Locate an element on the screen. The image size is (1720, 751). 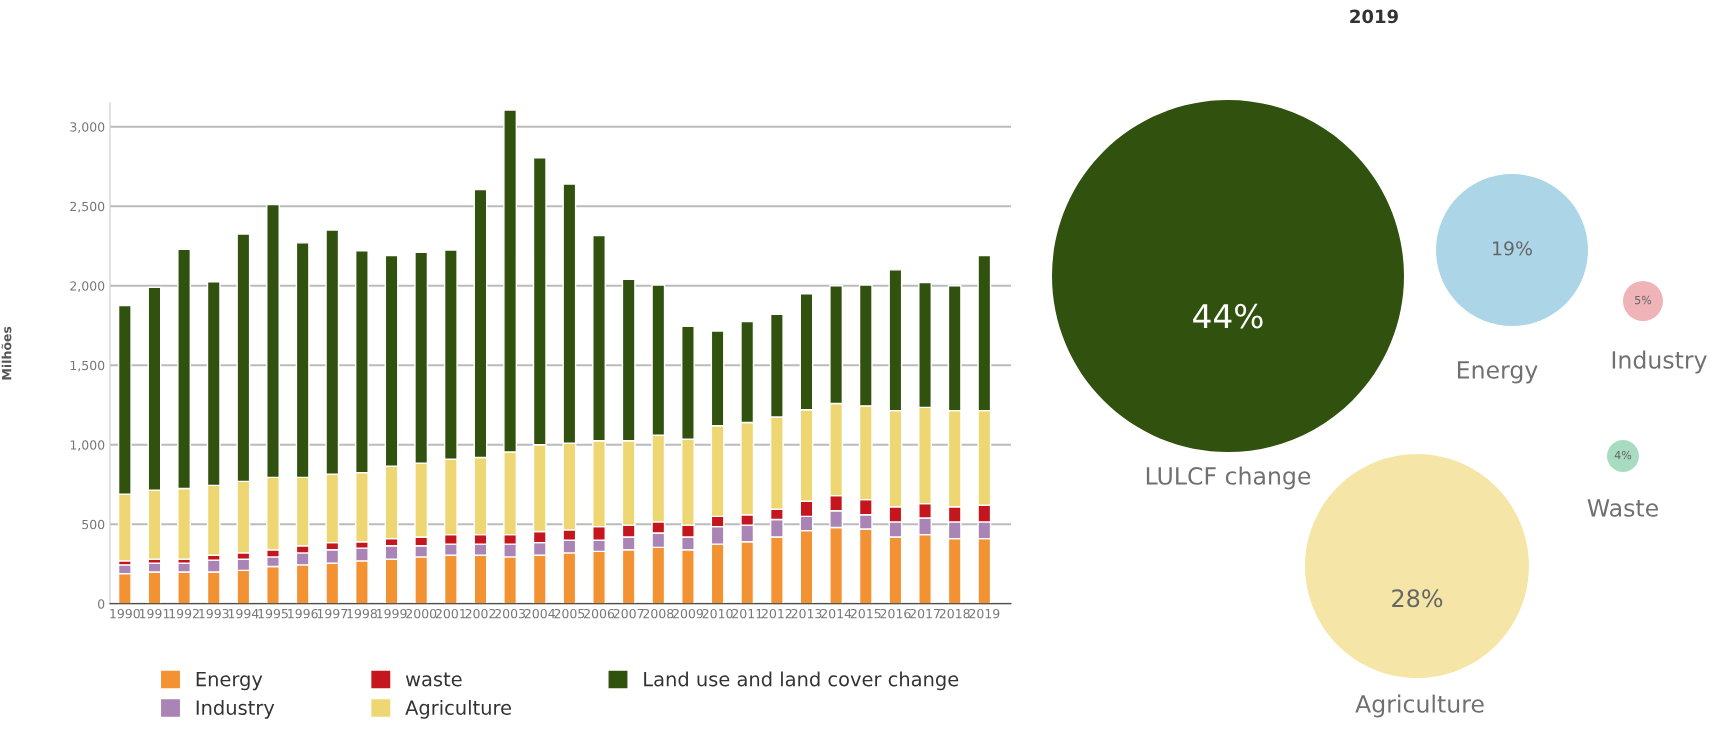
legend-label: Land use and land cover change is located at coordinates (801, 681).